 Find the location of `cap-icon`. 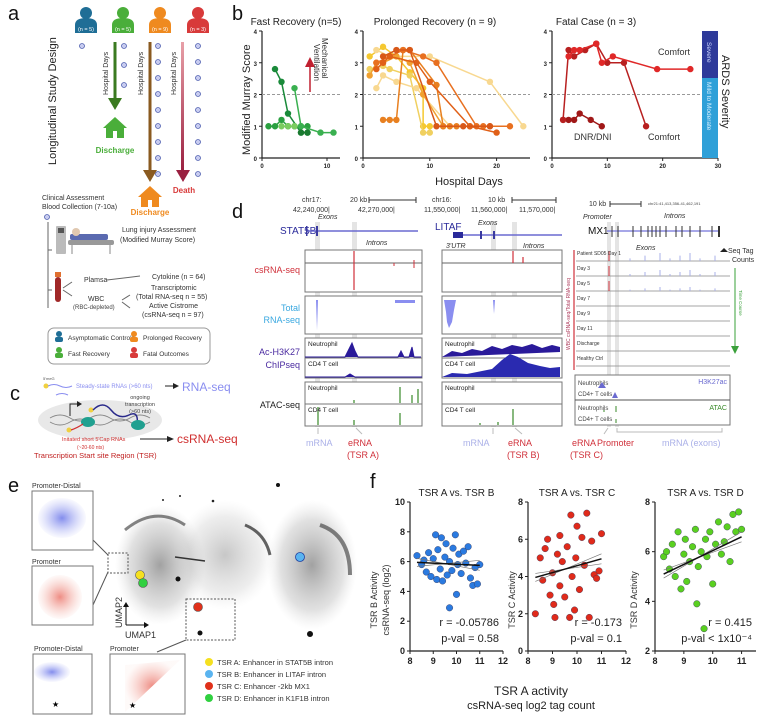

cap-icon is located at coordinates (46, 386).